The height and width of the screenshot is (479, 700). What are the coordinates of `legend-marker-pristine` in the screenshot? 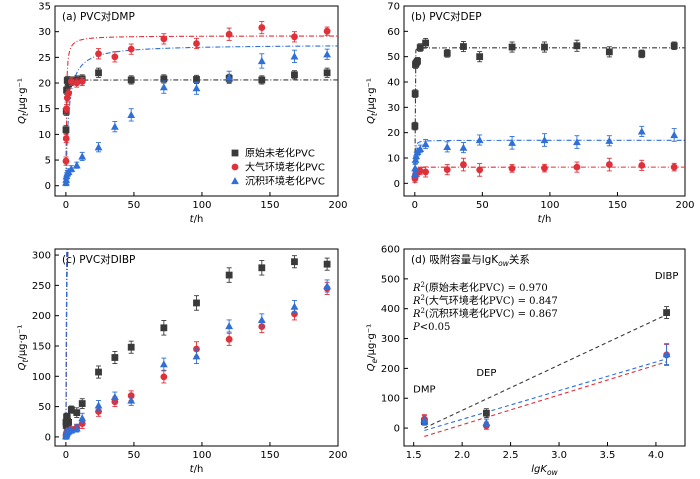 It's located at (235, 153).